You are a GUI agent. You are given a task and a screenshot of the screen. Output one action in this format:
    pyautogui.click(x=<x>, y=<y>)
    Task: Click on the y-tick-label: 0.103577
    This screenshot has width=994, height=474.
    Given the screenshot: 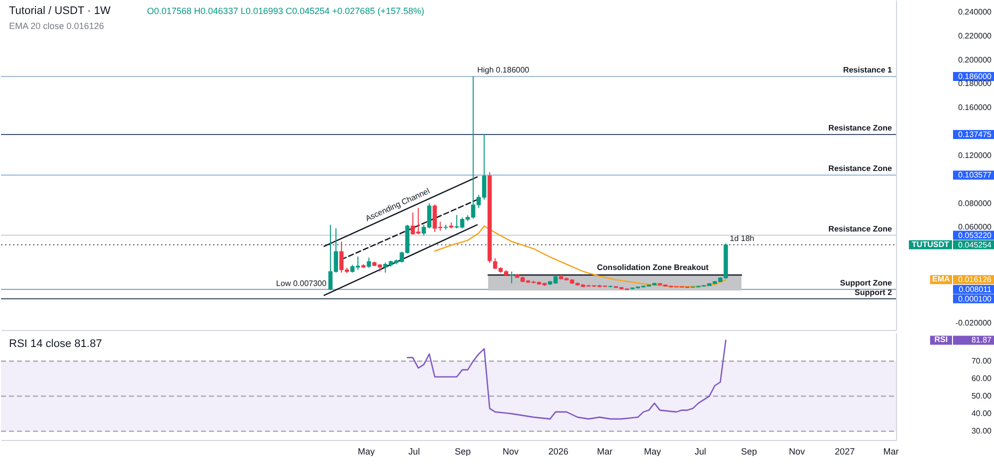 What is the action you would take?
    pyautogui.click(x=975, y=175)
    